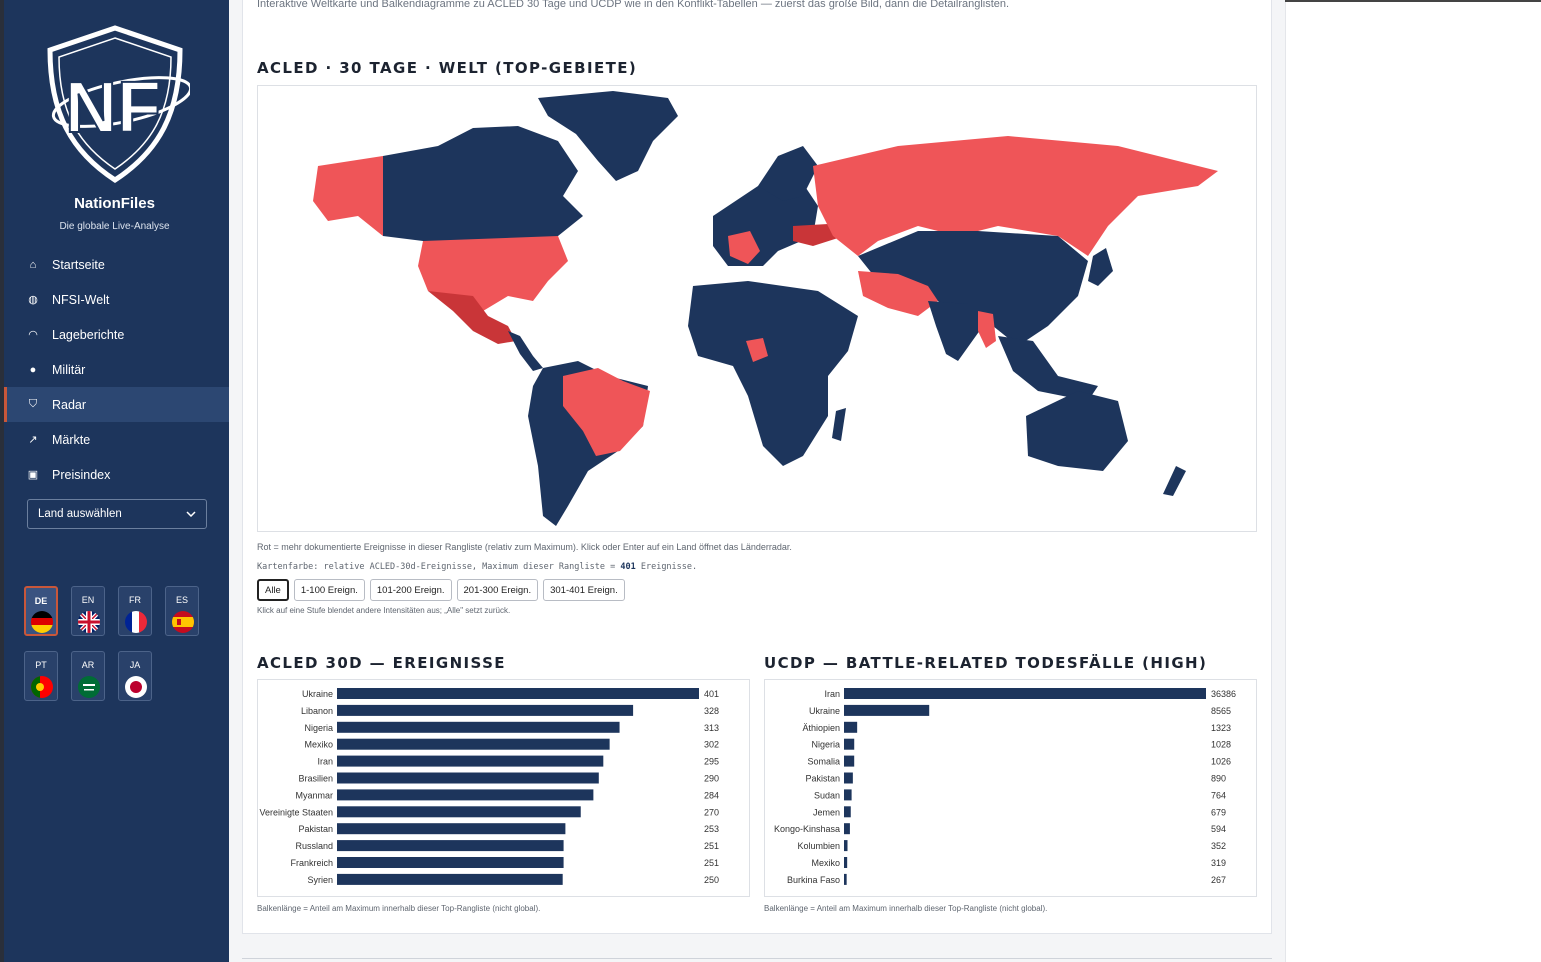  I want to click on sidebar-item-nfsi-welt: ◍ NFSI-Welt, so click(116, 299).